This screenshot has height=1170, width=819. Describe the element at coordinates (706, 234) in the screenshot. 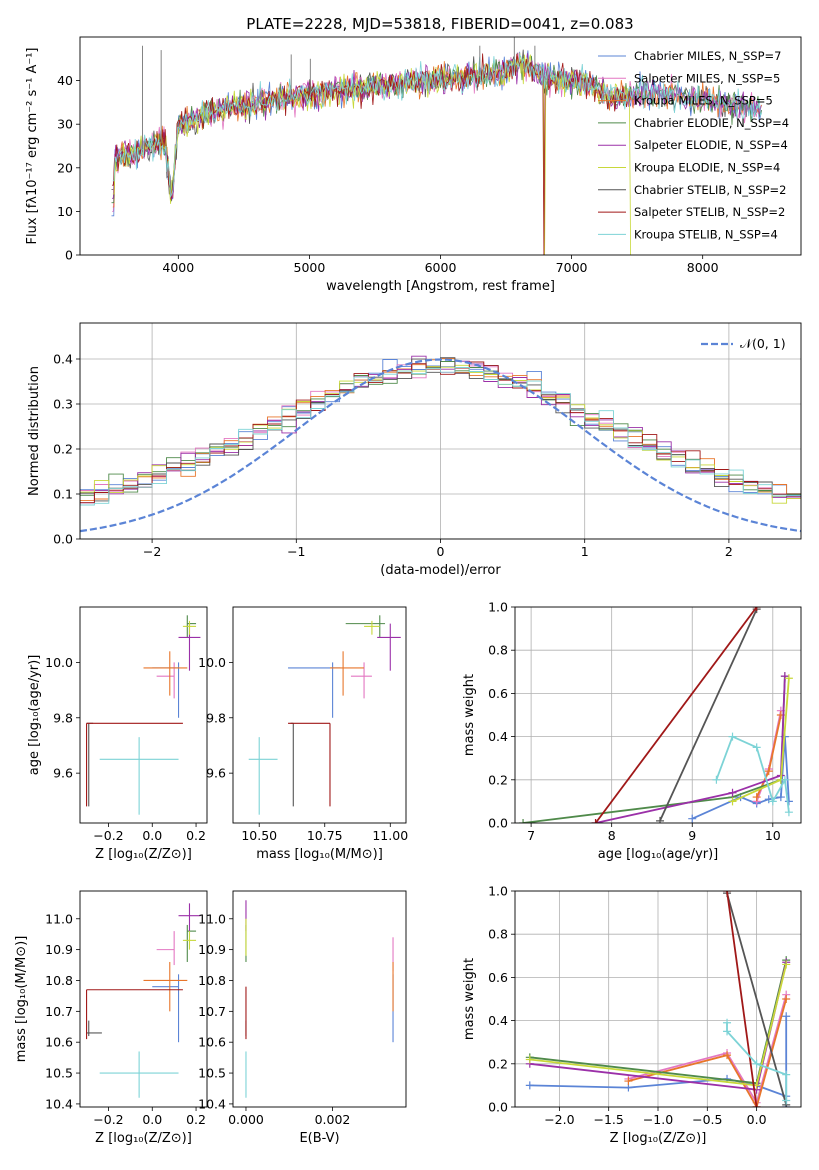

I see `legend-entry: Kroupa STELIB, N_SSP=4` at that location.